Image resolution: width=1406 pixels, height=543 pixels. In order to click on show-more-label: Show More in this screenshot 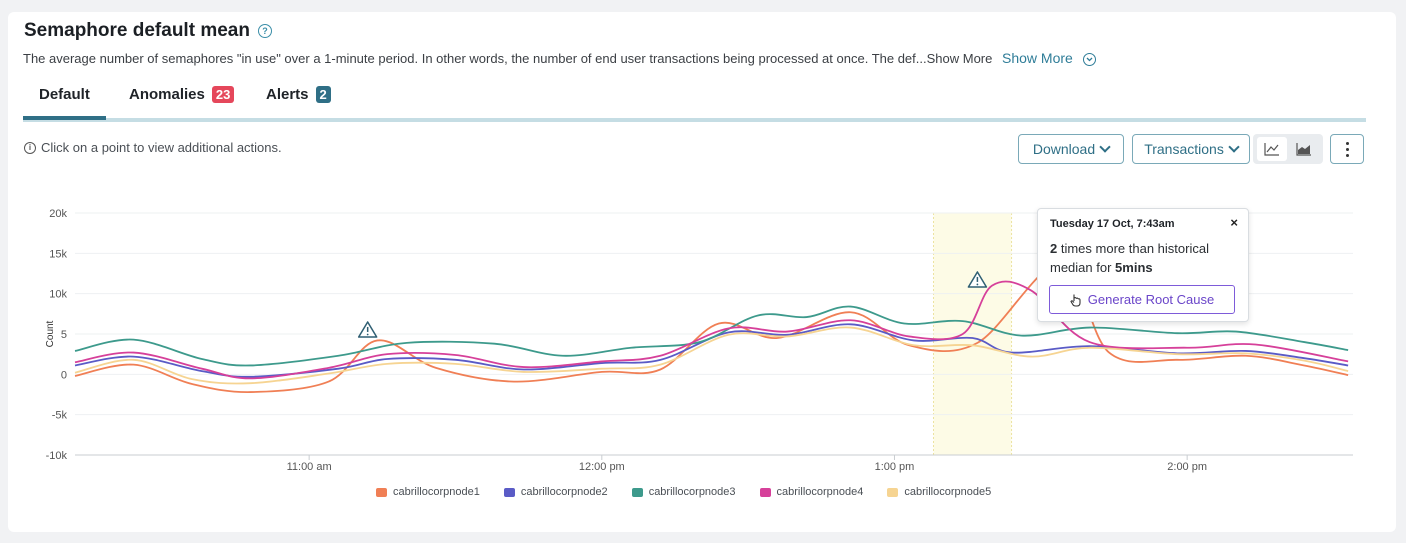, I will do `click(1037, 58)`.